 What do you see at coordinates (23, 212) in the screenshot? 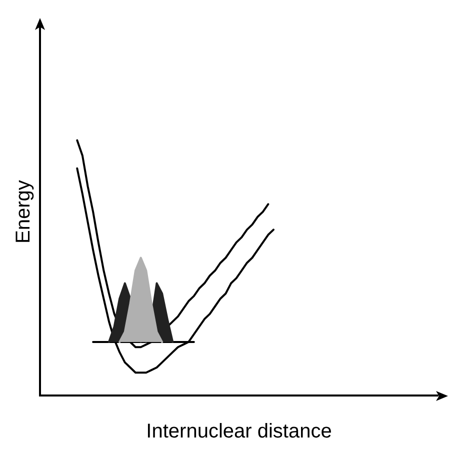
I see `y-axis-title: Energy` at bounding box center [23, 212].